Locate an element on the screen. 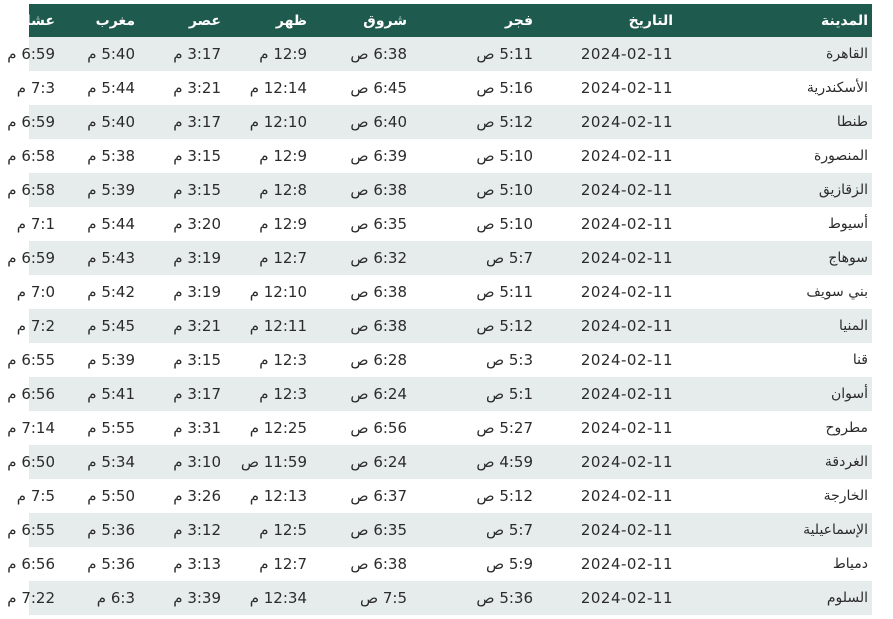 Image resolution: width=893 pixels, height=619 pixels. header-dhuhr: ظهر is located at coordinates (272, 20).